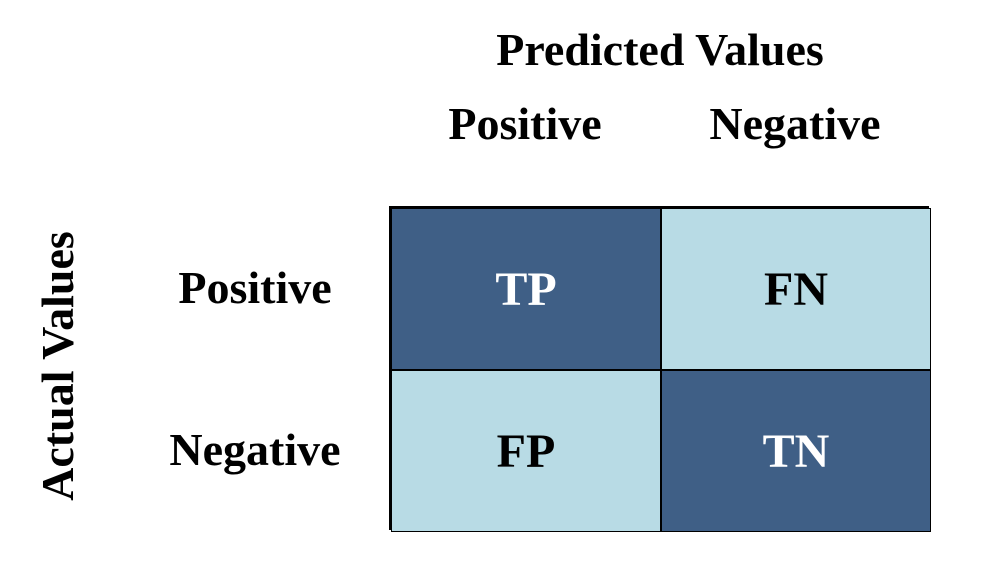  I want to click on actual-values-title: Actual Values, so click(57, 366).